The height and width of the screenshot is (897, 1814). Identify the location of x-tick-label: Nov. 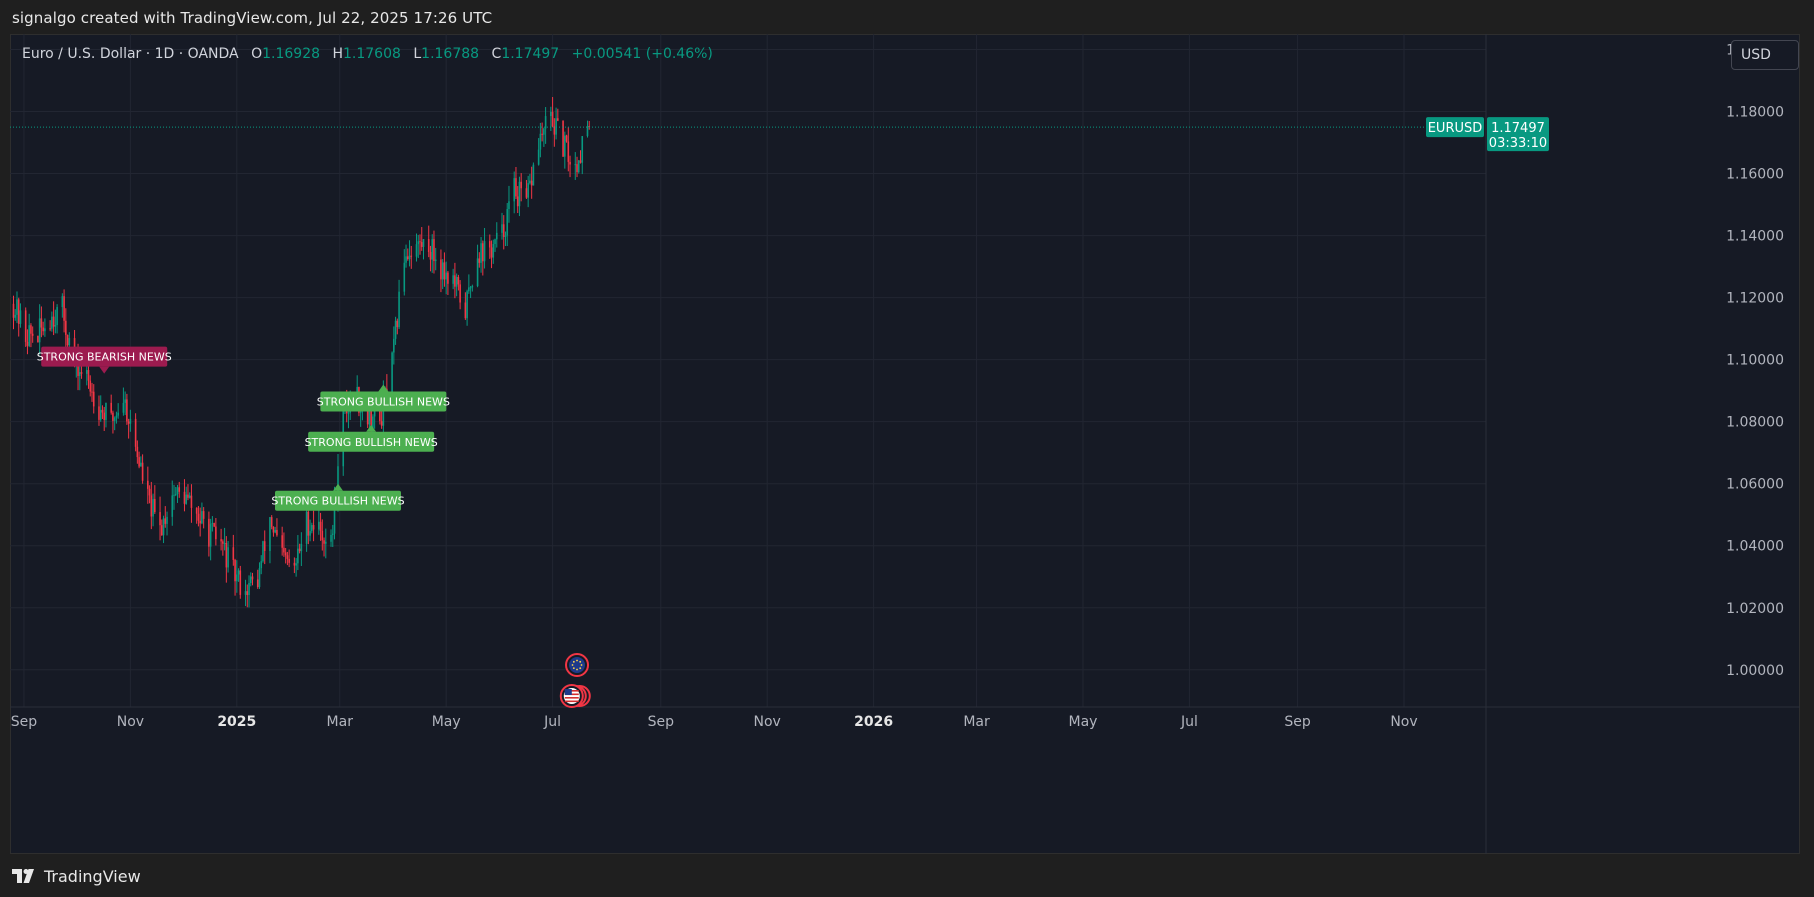
(767, 722).